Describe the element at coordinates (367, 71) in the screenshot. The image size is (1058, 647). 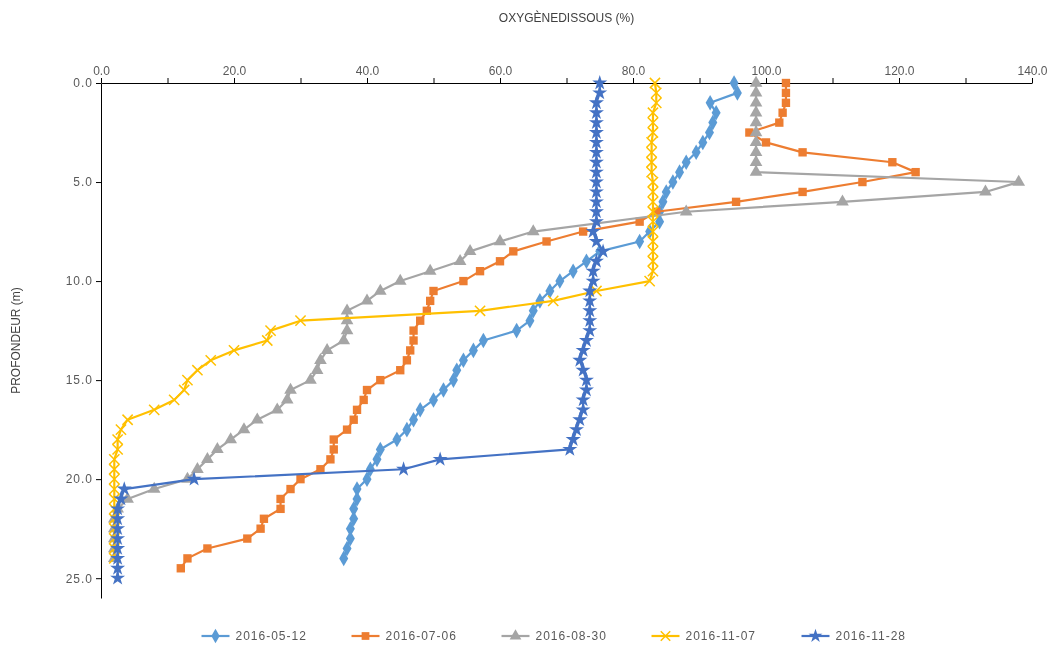
I see `x-tick-label: 40.0` at that location.